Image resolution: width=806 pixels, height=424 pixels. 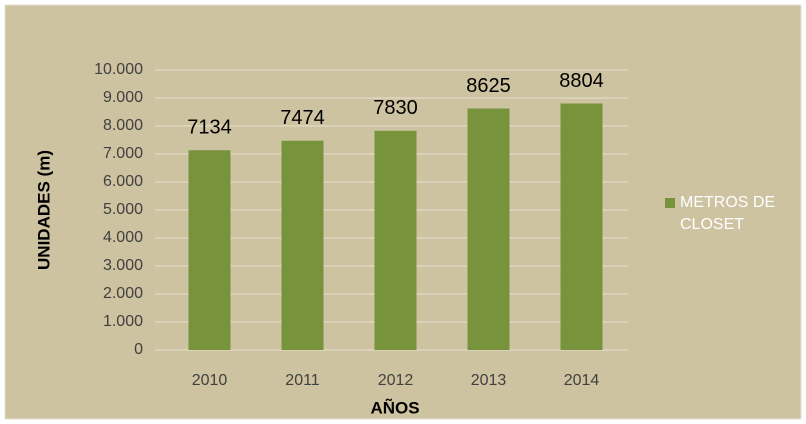 I want to click on y-tick-label: 3.000, so click(x=123, y=265).